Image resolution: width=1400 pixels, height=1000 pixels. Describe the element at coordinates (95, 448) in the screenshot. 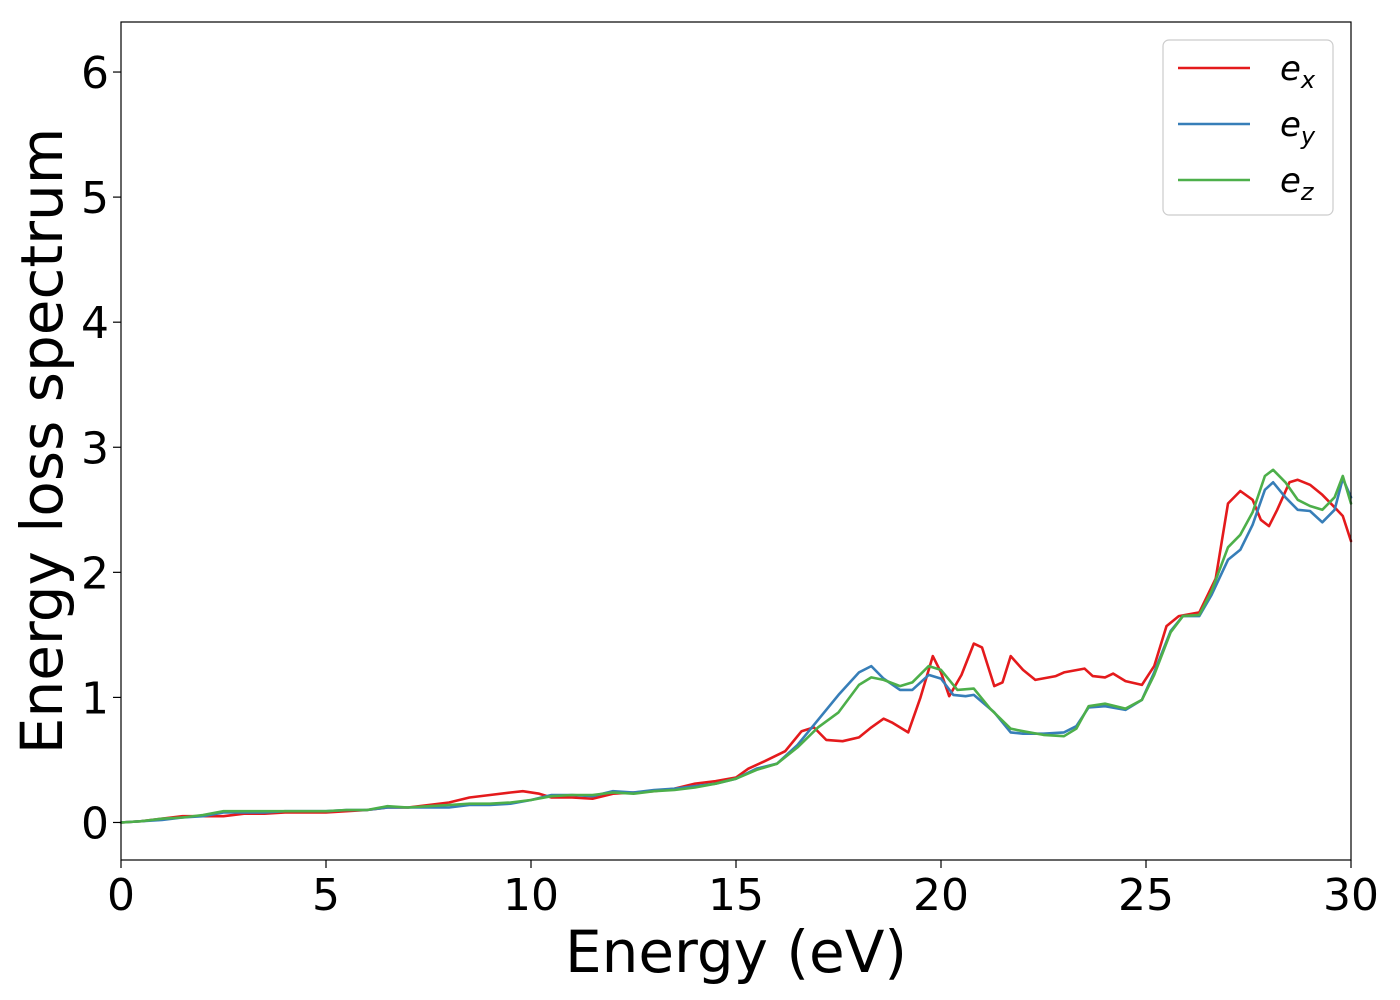

I see `y-tick-label: 3` at that location.